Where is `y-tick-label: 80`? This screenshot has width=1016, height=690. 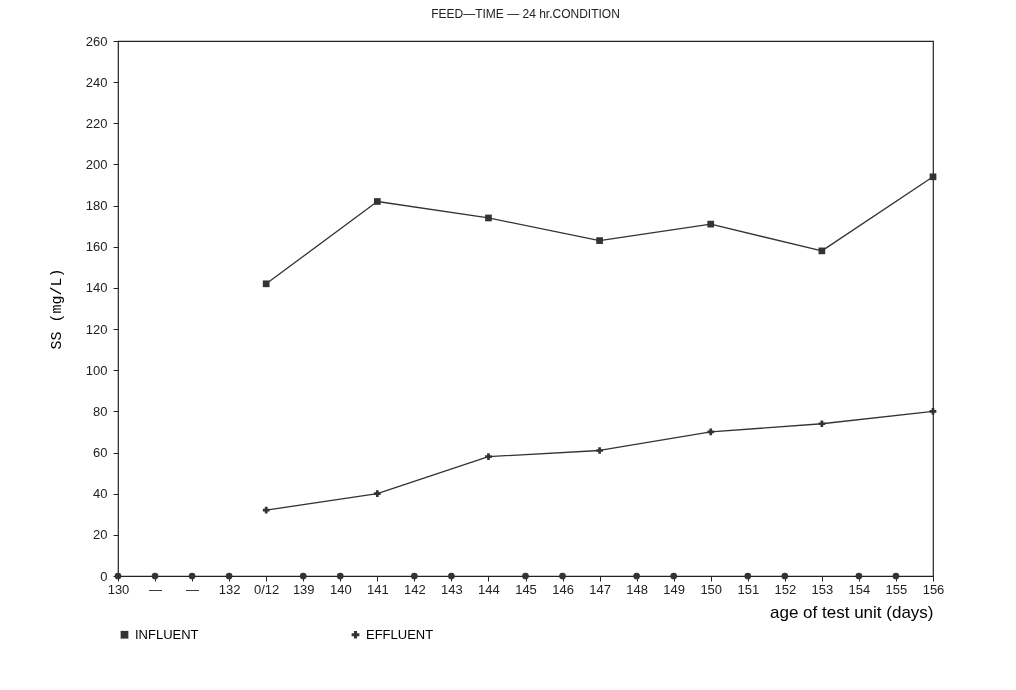
y-tick-label: 80 is located at coordinates (100, 411).